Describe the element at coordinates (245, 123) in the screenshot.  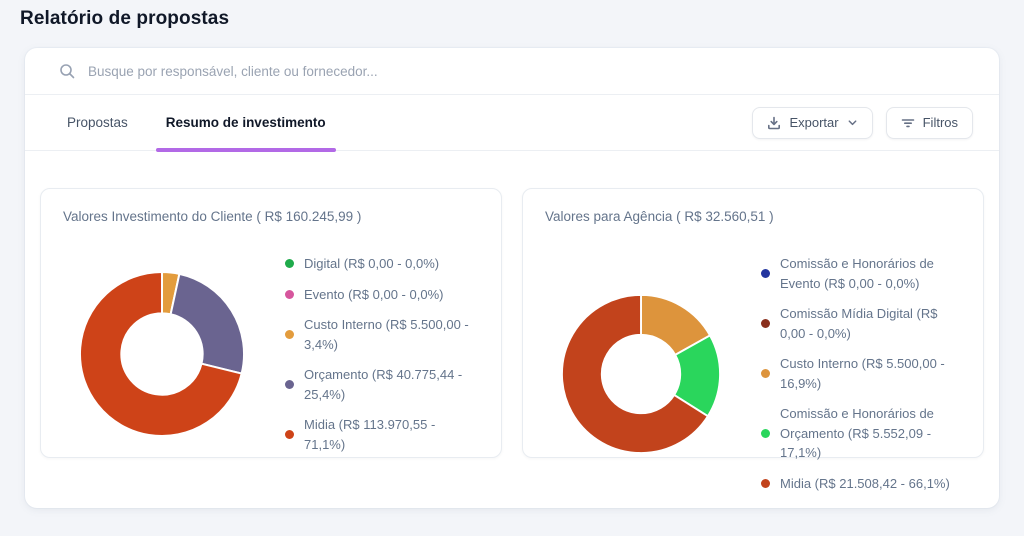
I see `tab-resumo-de-investimento: Resumo de investimento` at that location.